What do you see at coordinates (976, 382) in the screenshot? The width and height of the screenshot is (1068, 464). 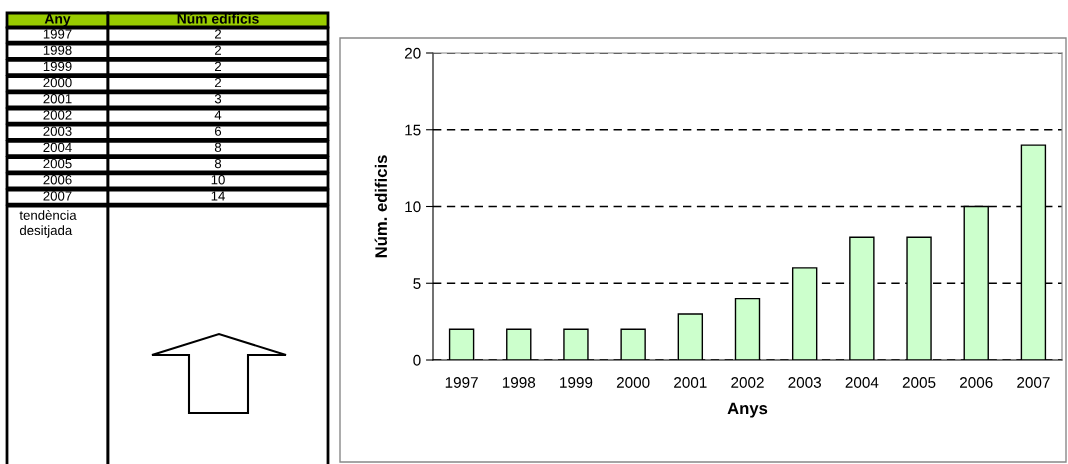 I see `x-tick-label: 2006` at bounding box center [976, 382].